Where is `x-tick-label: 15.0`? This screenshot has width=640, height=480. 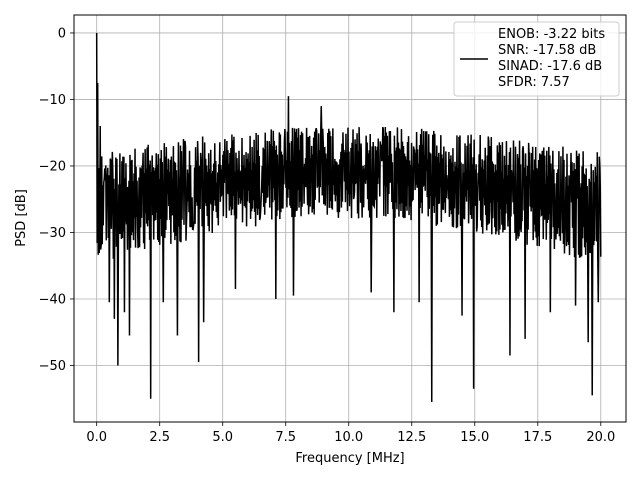 x-tick-label: 15.0 is located at coordinates (474, 437).